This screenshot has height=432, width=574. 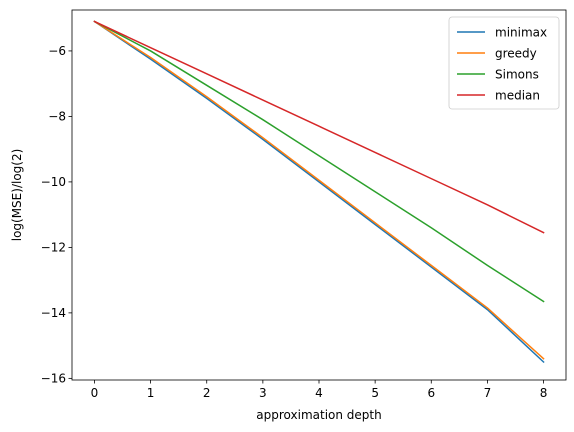 I want to click on x-tick-label: 0, so click(x=95, y=393).